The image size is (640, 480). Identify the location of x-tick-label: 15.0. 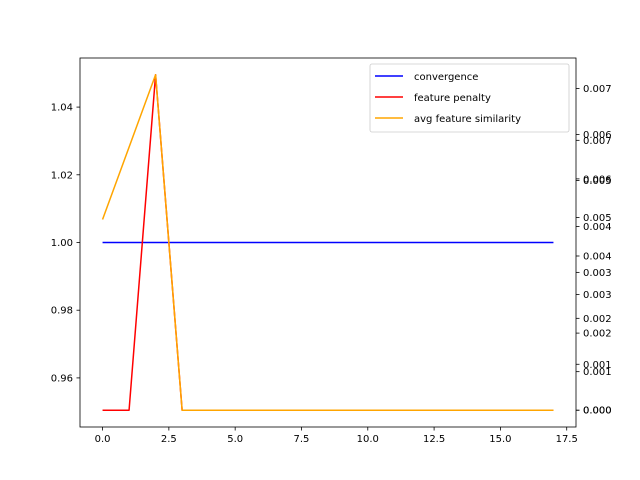
(500, 439).